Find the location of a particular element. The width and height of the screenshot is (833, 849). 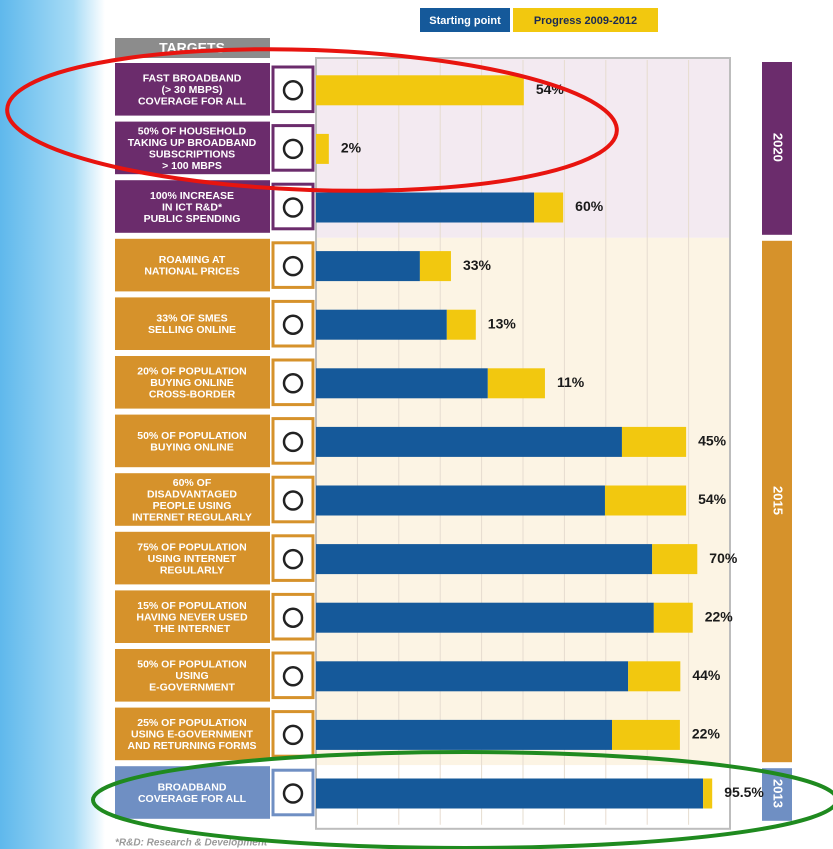

progress-label: 2% is located at coordinates (351, 148).